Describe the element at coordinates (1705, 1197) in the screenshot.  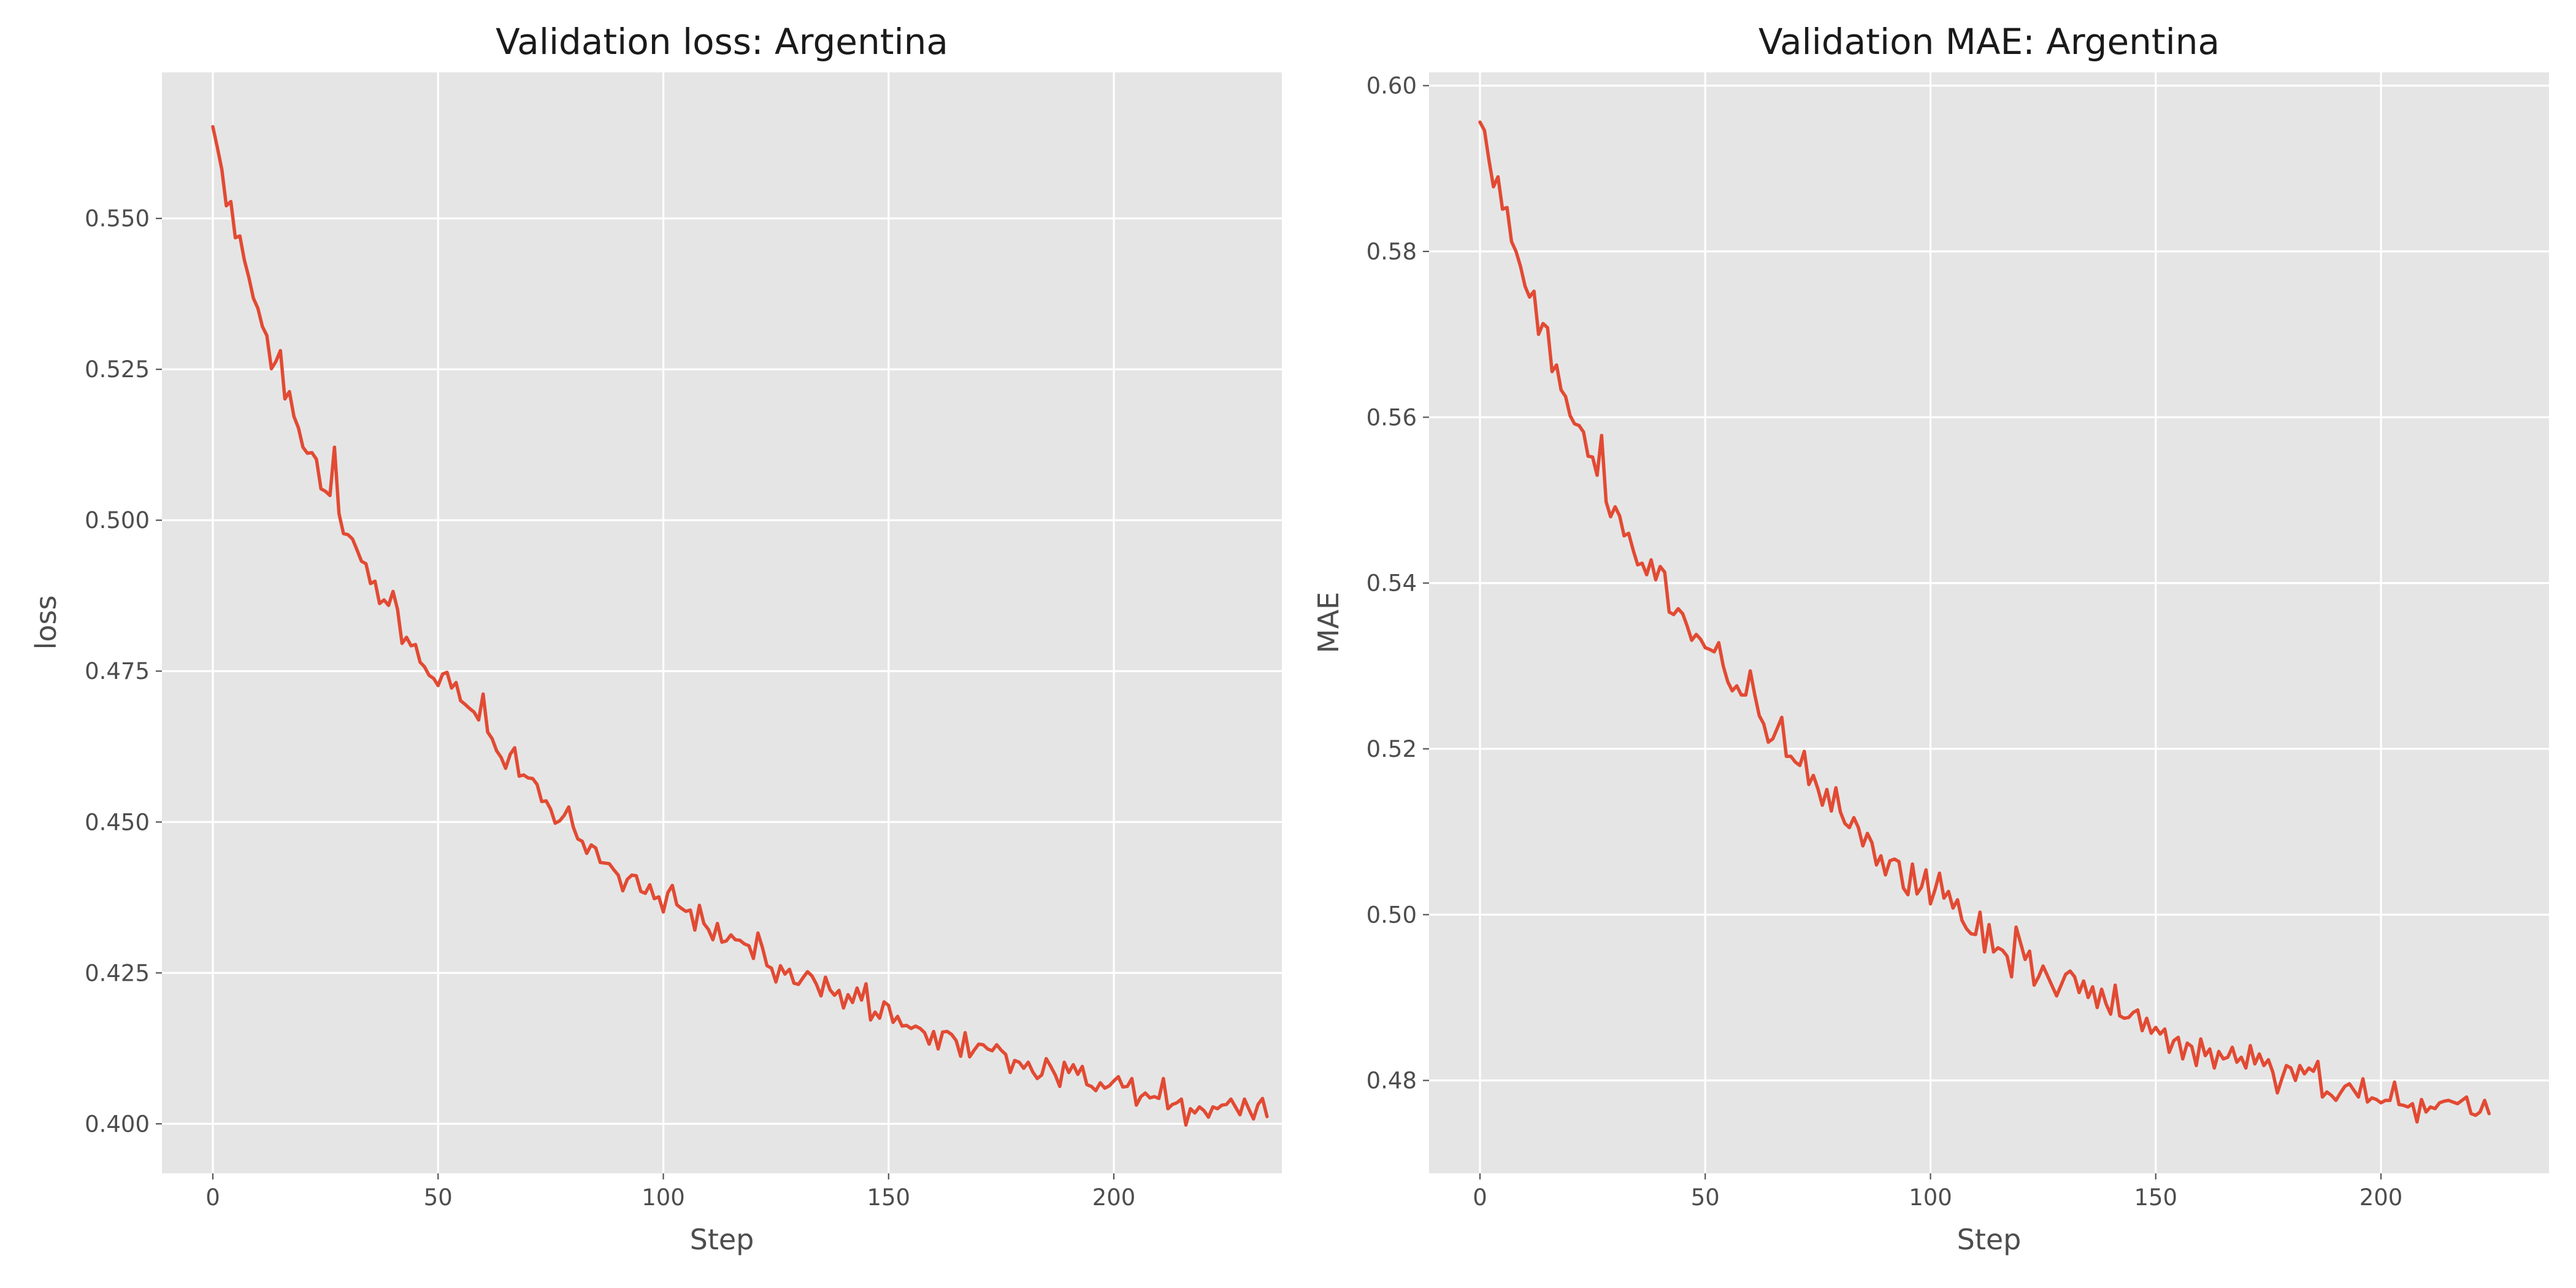
I see `mae-x-tick-label: 50` at that location.